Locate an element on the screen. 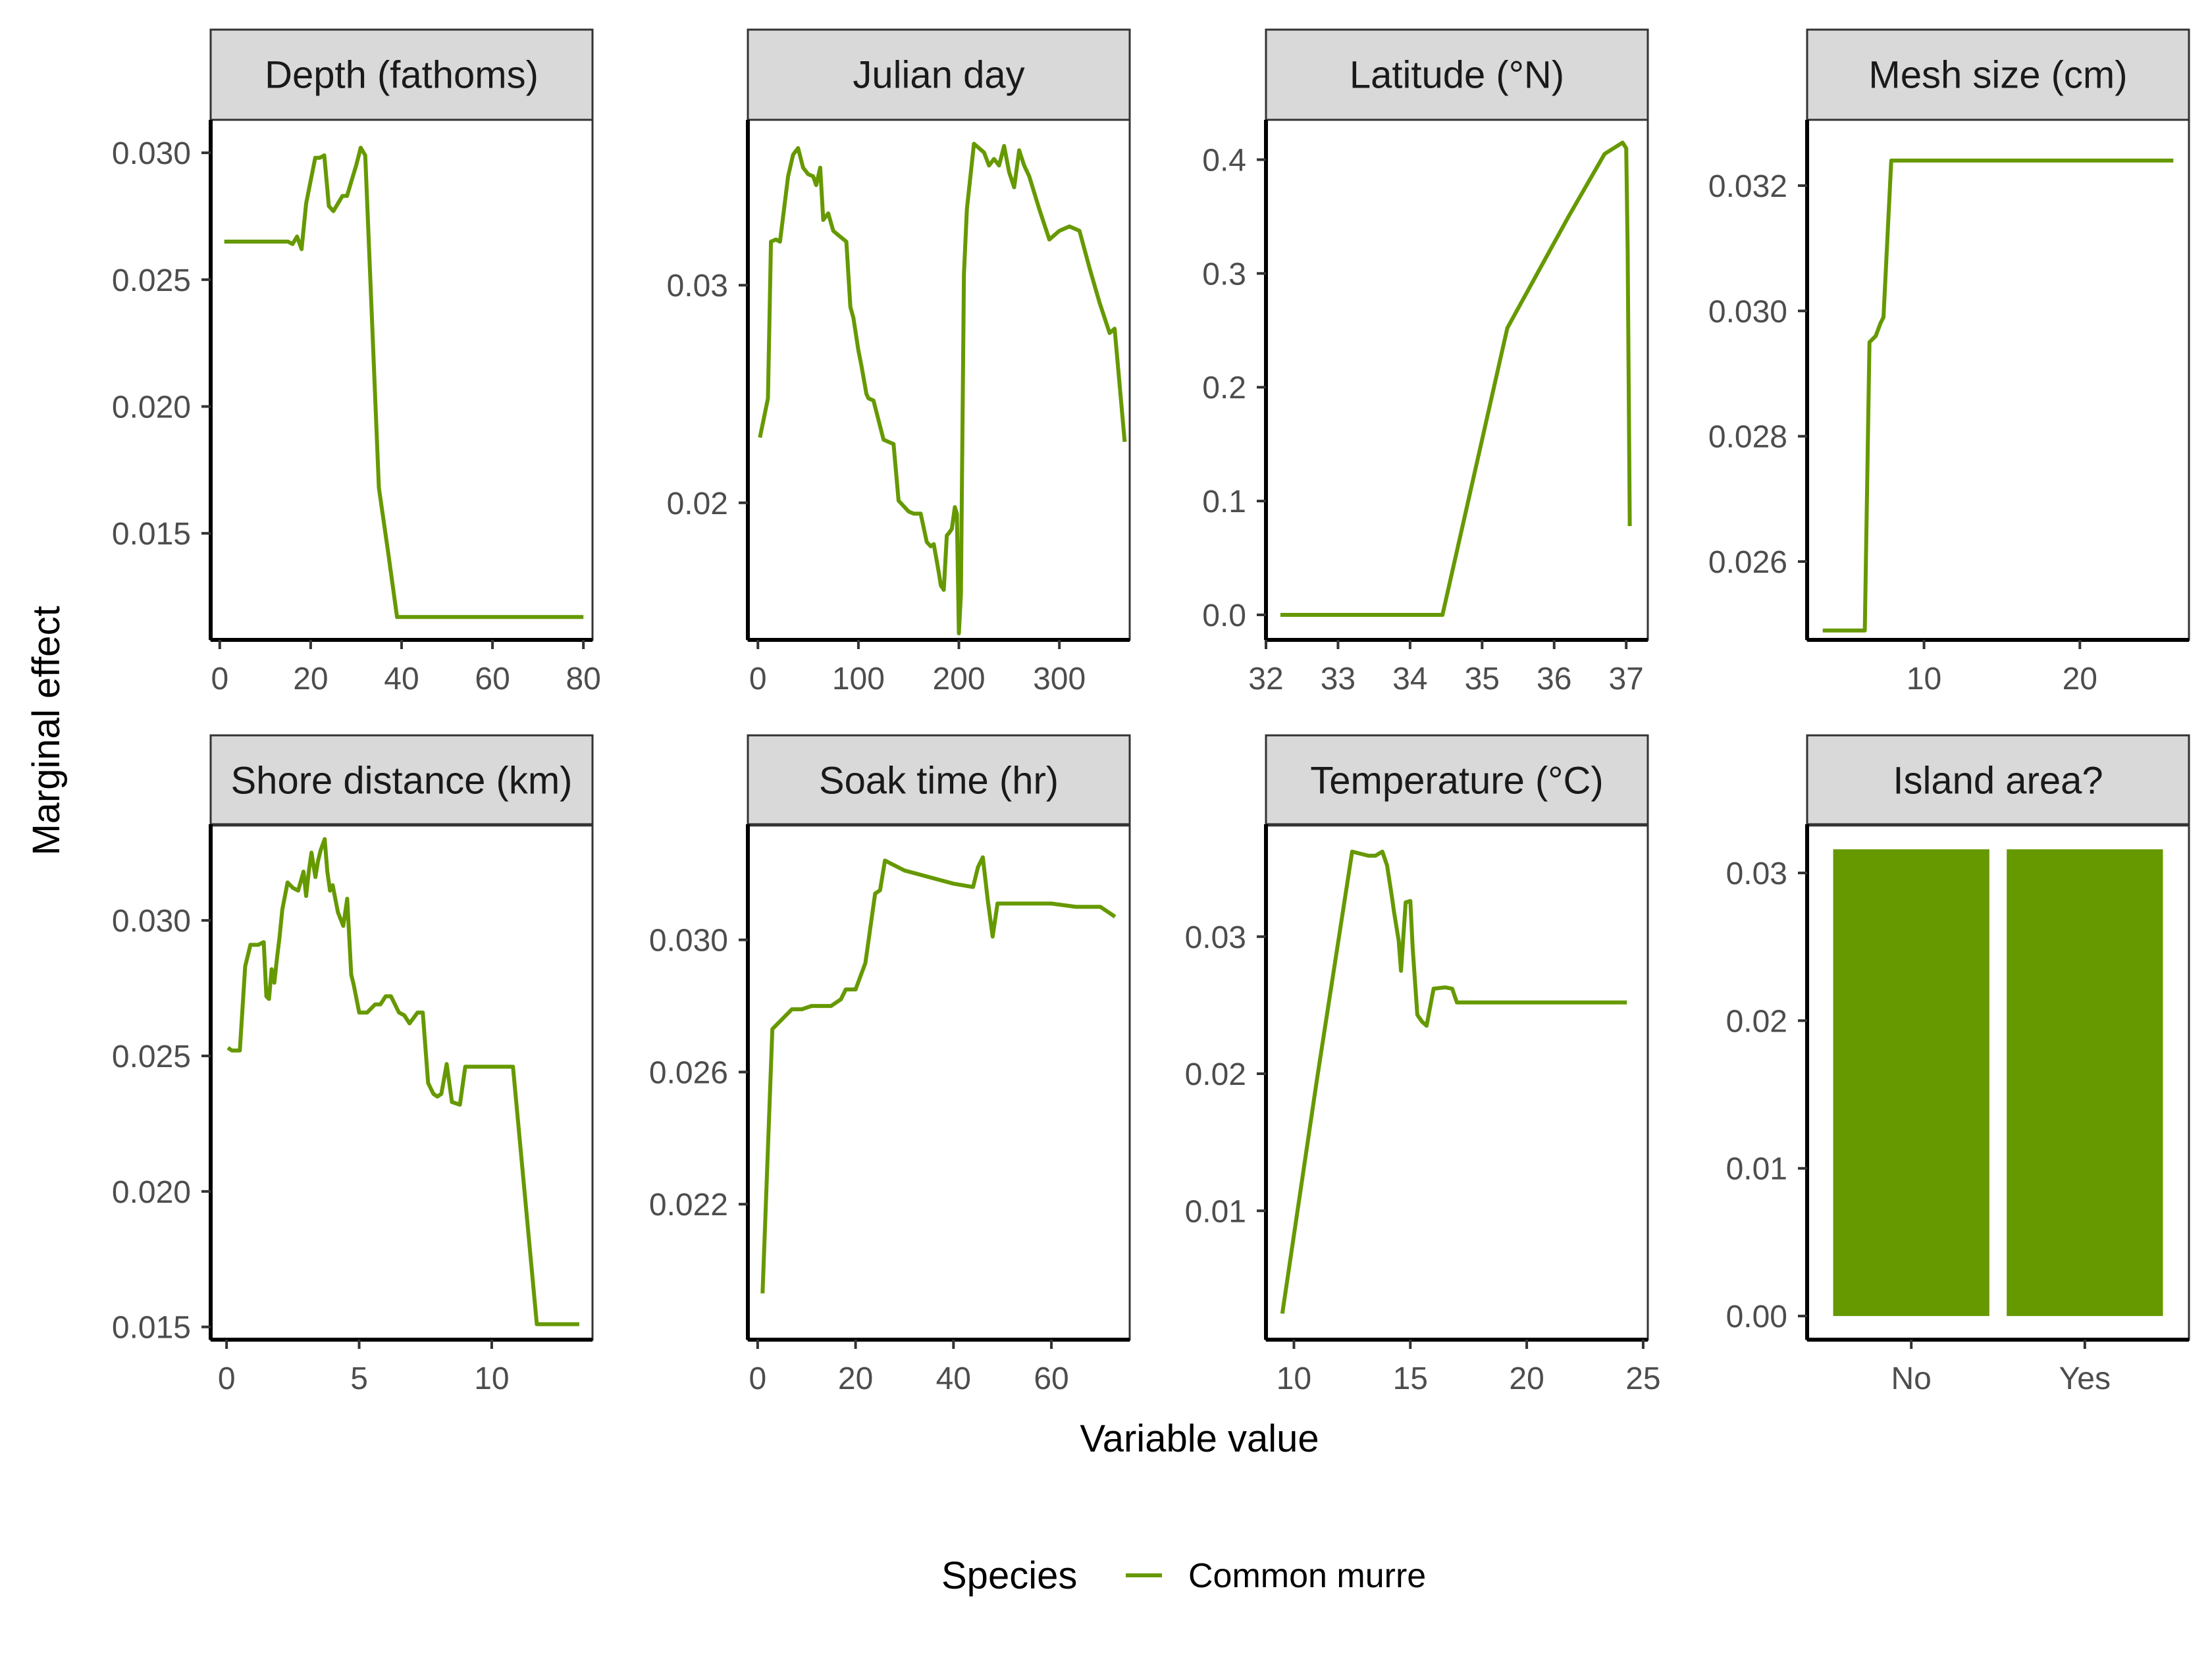 The width and height of the screenshot is (2212, 1655). panel-title-soak-time-hr: Soak time (hr) is located at coordinates (939, 781).